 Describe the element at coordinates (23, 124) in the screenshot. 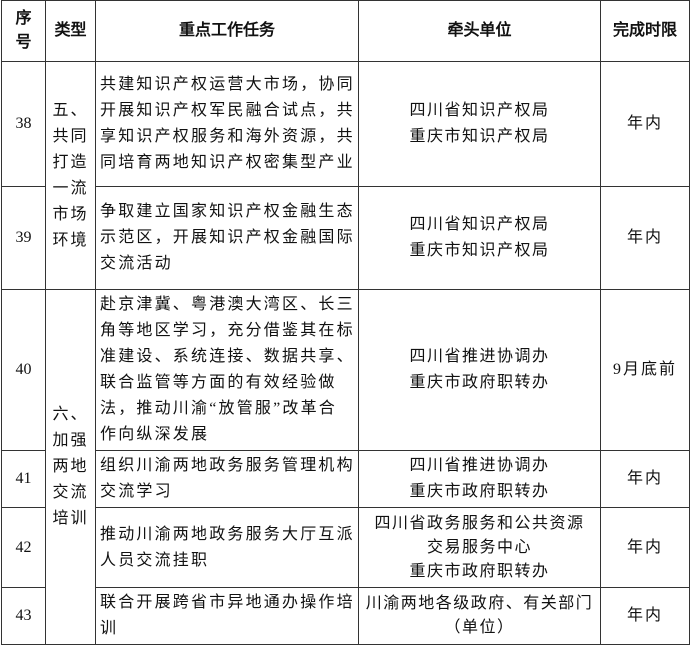

I see `row-number: 38` at that location.